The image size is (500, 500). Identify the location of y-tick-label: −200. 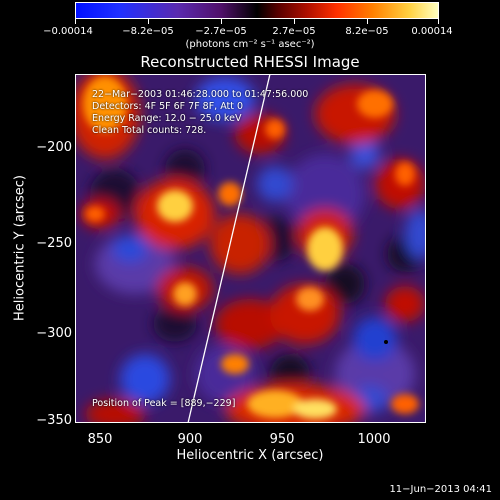
(54, 147).